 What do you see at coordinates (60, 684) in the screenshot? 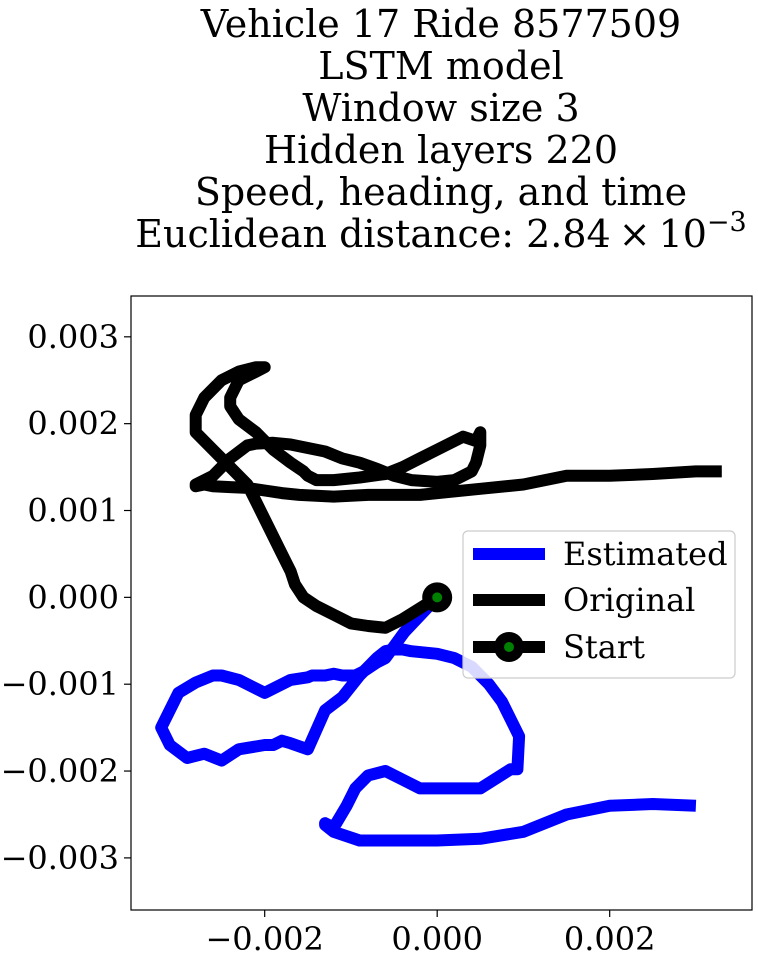
I see `y-tick-label-4: −0.001` at bounding box center [60, 684].